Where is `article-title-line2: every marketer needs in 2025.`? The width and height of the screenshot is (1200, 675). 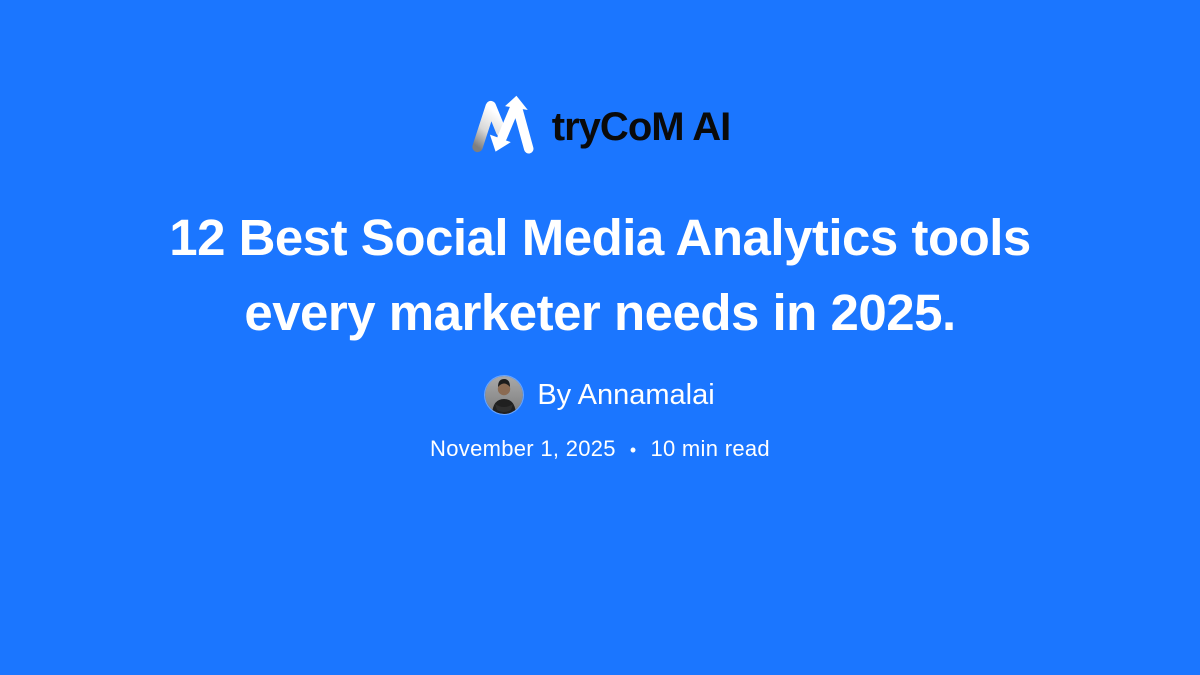
article-title-line2: every marketer needs in 2025. is located at coordinates (600, 312).